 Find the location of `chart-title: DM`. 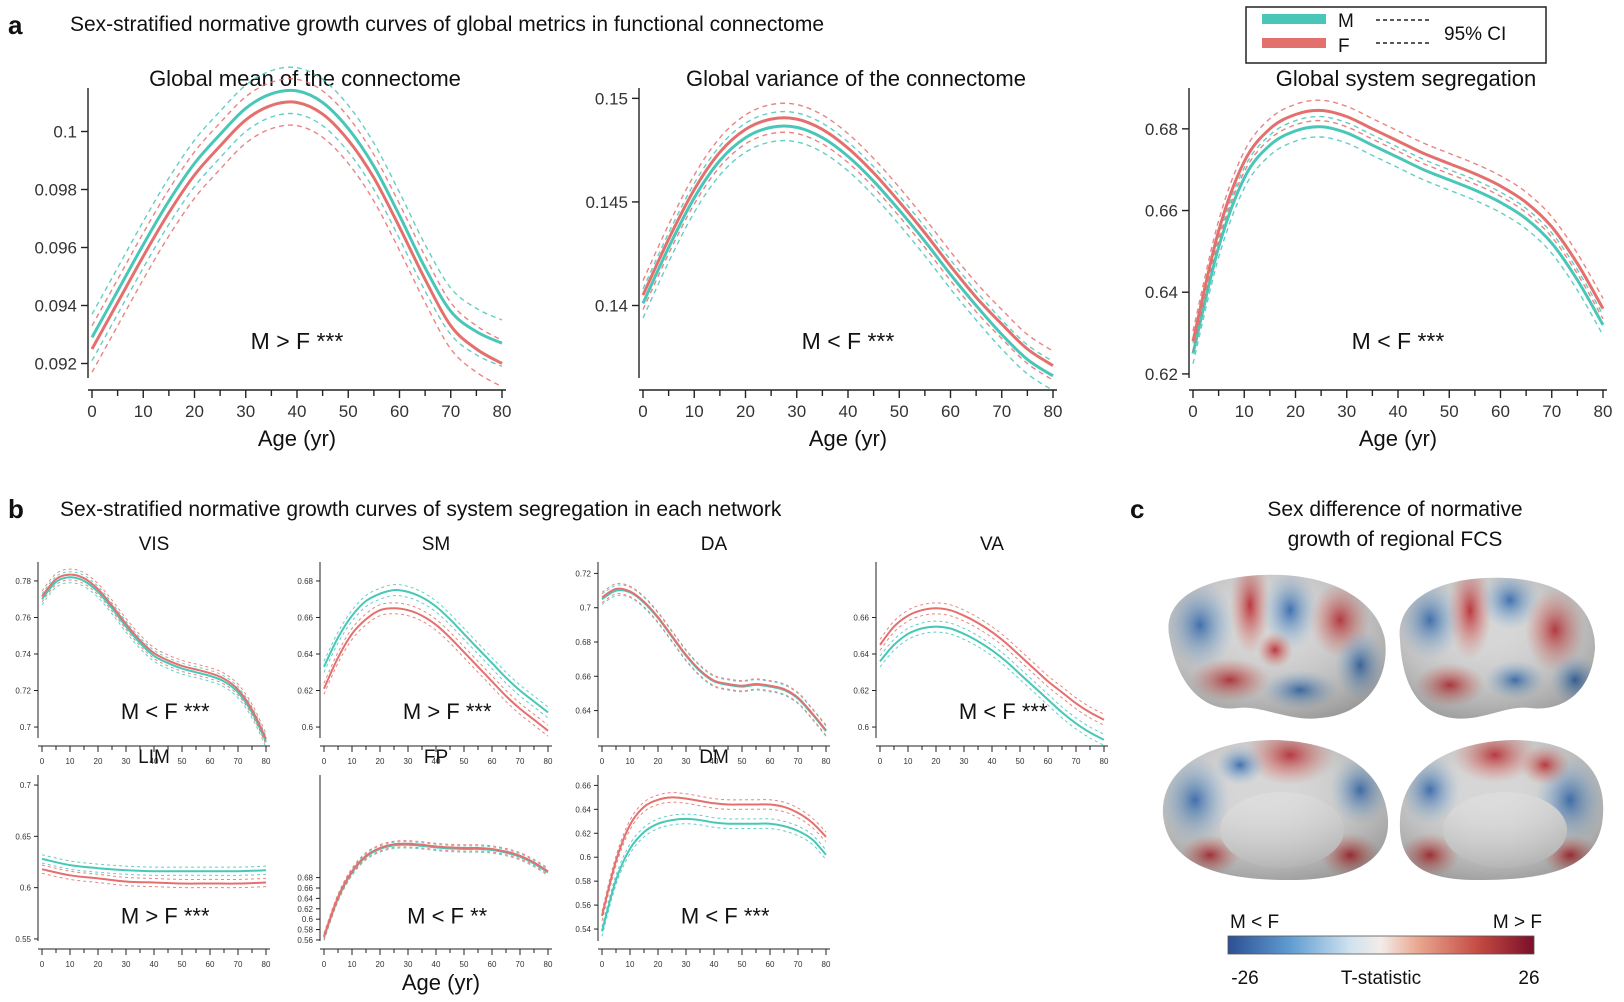

chart-title: DM is located at coordinates (714, 757).